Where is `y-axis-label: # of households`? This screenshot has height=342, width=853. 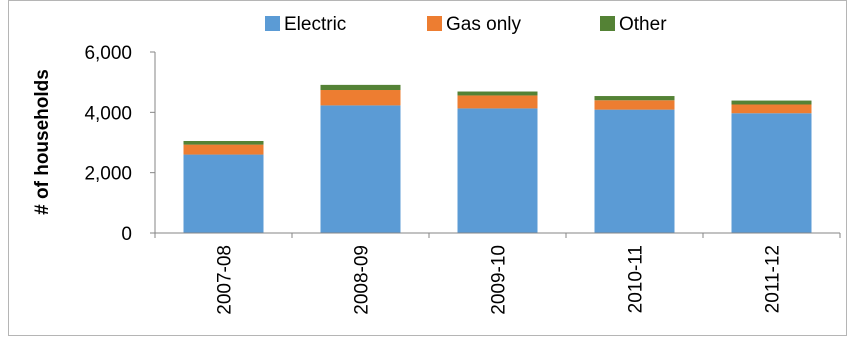 y-axis-label: # of households is located at coordinates (42, 142).